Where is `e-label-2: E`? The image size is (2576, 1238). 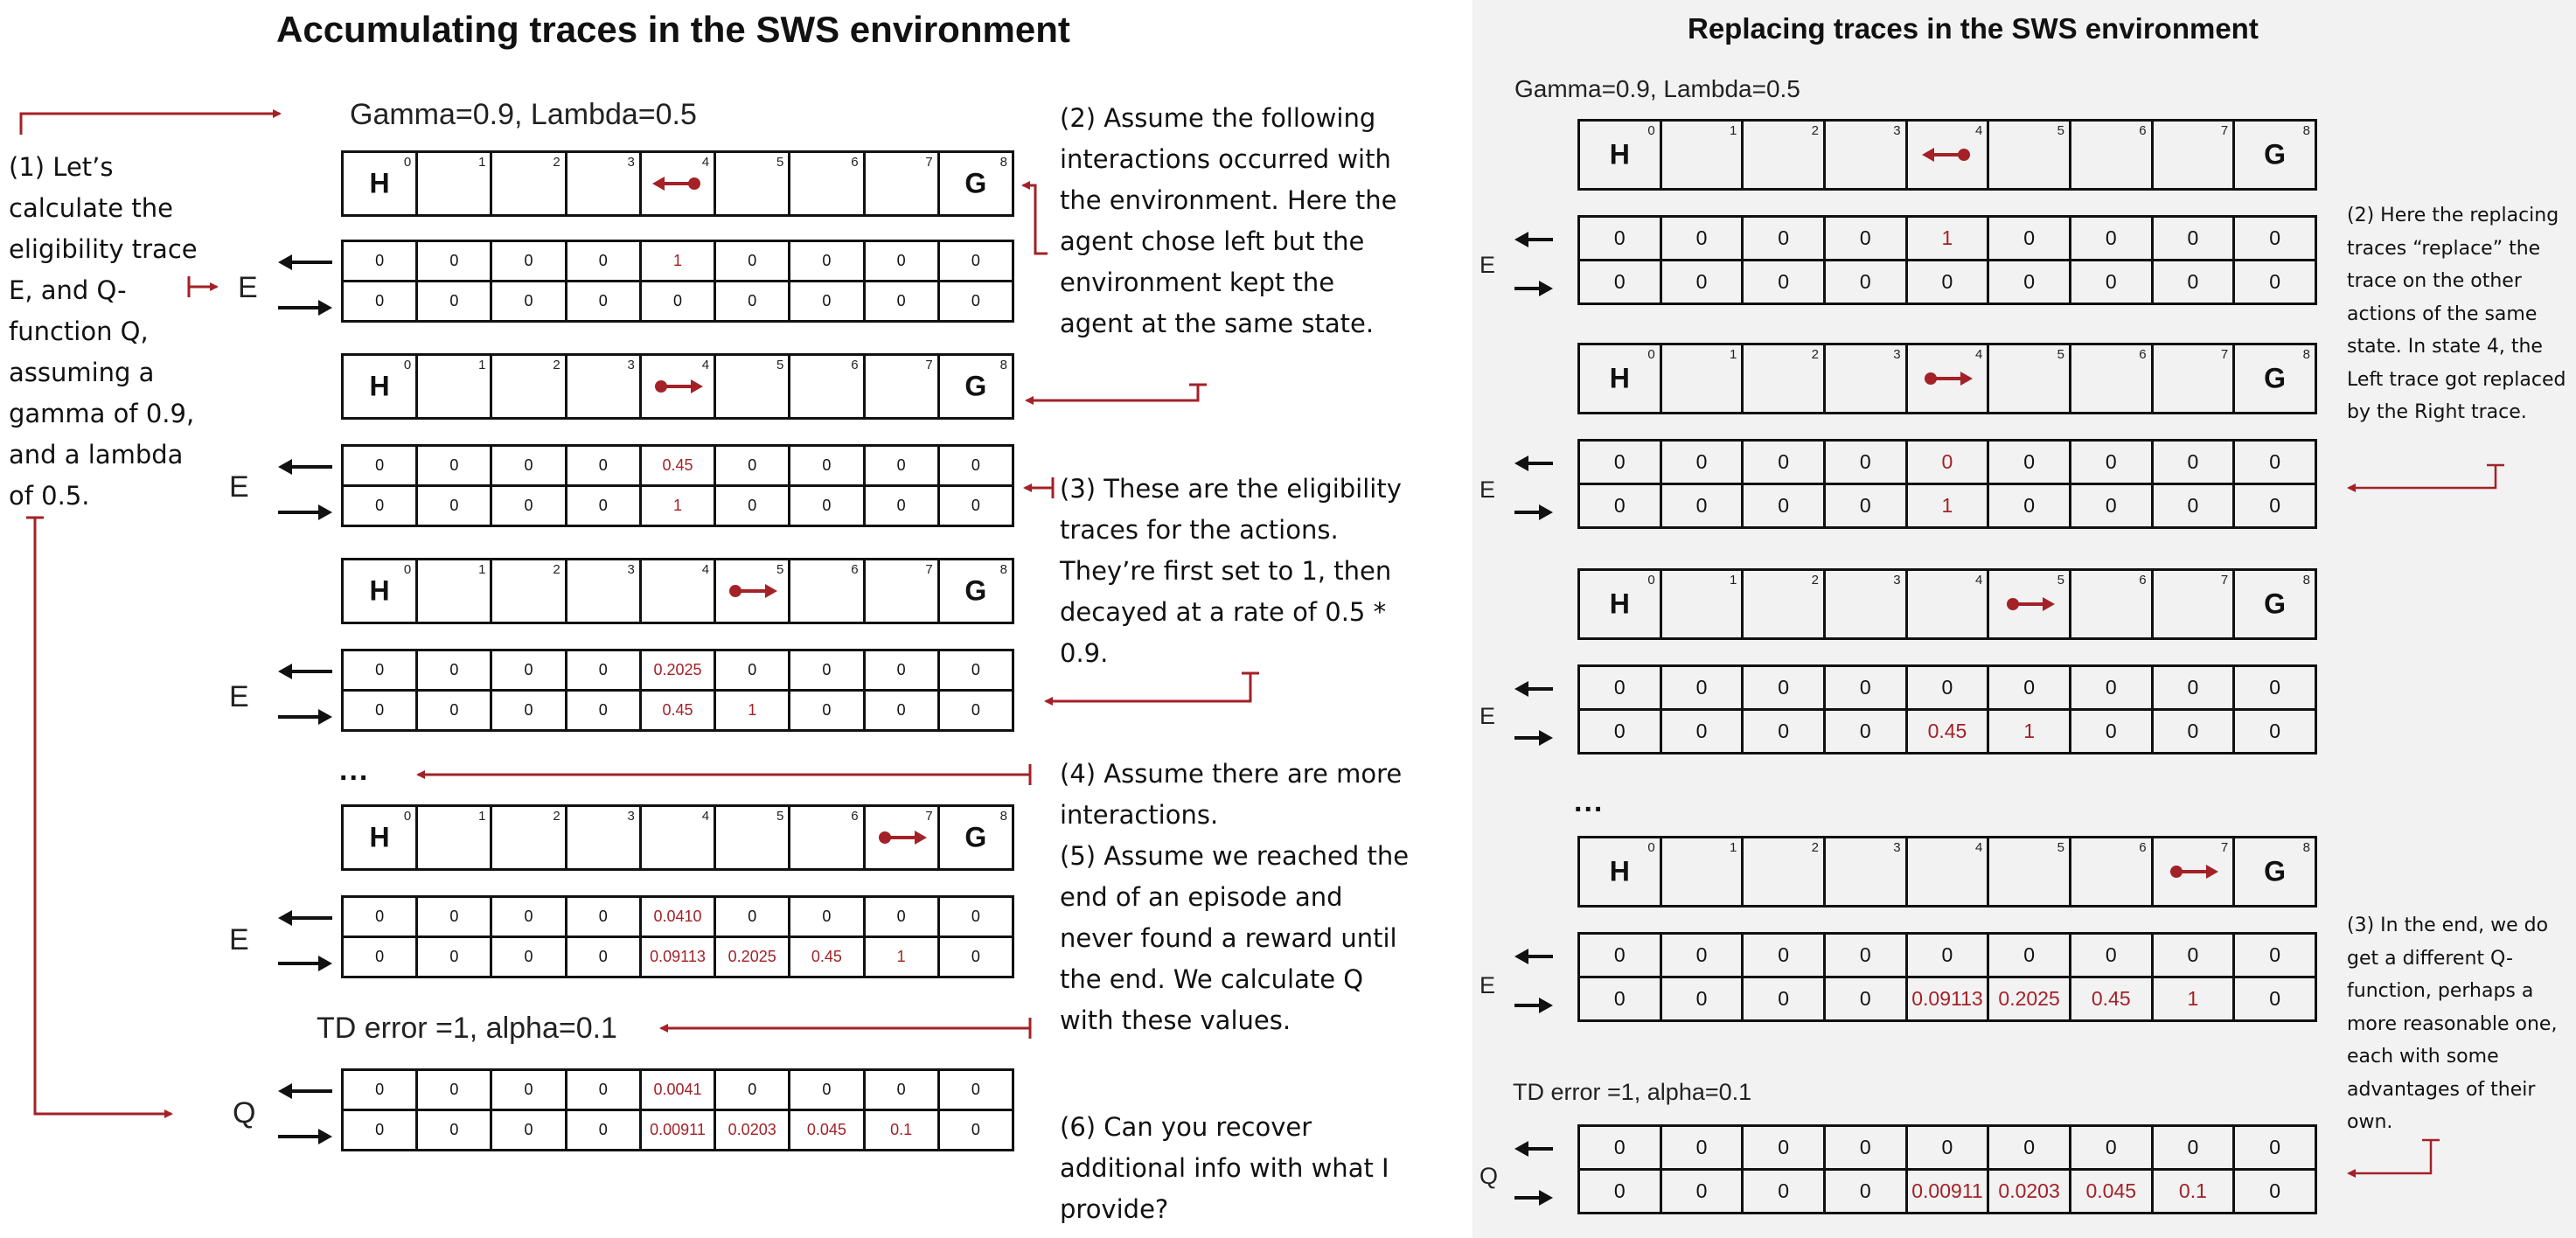 e-label-2: E is located at coordinates (239, 487).